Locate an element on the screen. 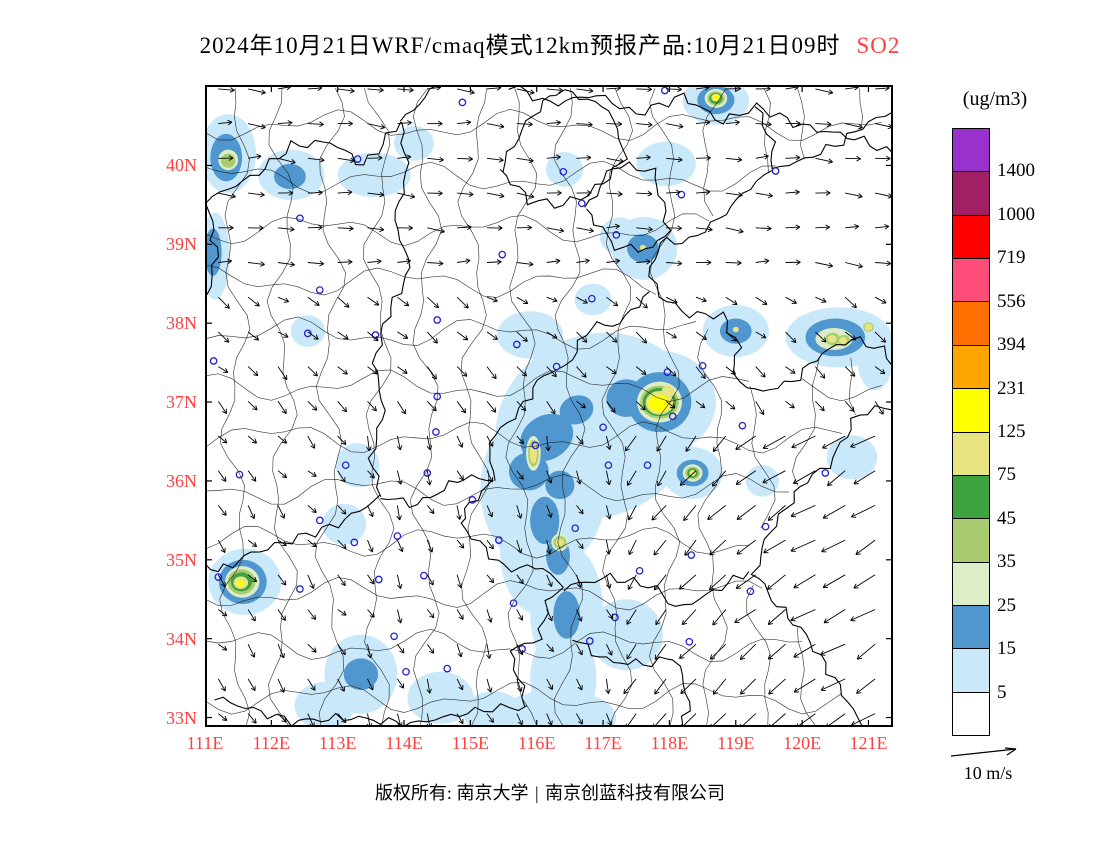  title-main: 2024年10月21日WRF/cmaq模式12km预报产品:10月21日09时 is located at coordinates (520, 45).